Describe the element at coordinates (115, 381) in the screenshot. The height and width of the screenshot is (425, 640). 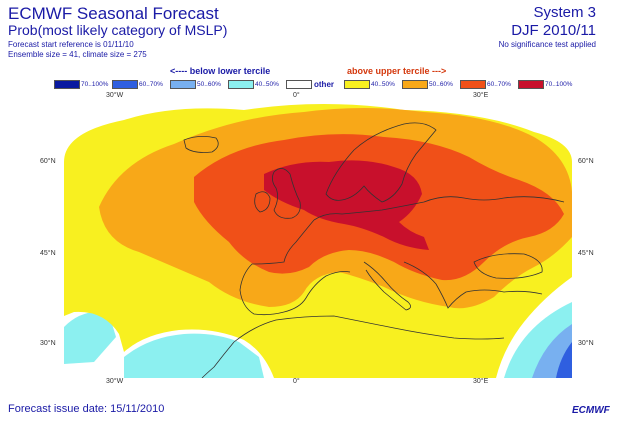
I see `lon-label-30w-bottom: 30°W` at that location.